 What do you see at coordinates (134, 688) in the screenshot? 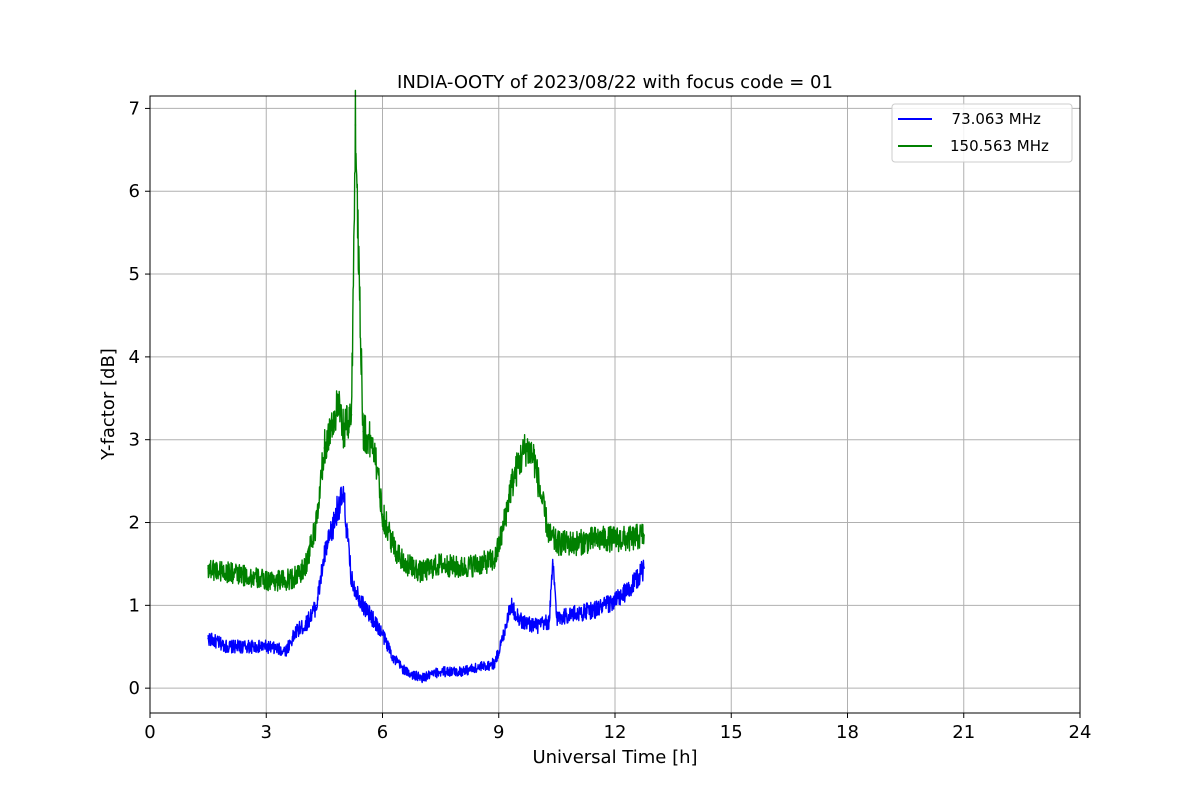
I see `y-tick-label: 0` at bounding box center [134, 688].